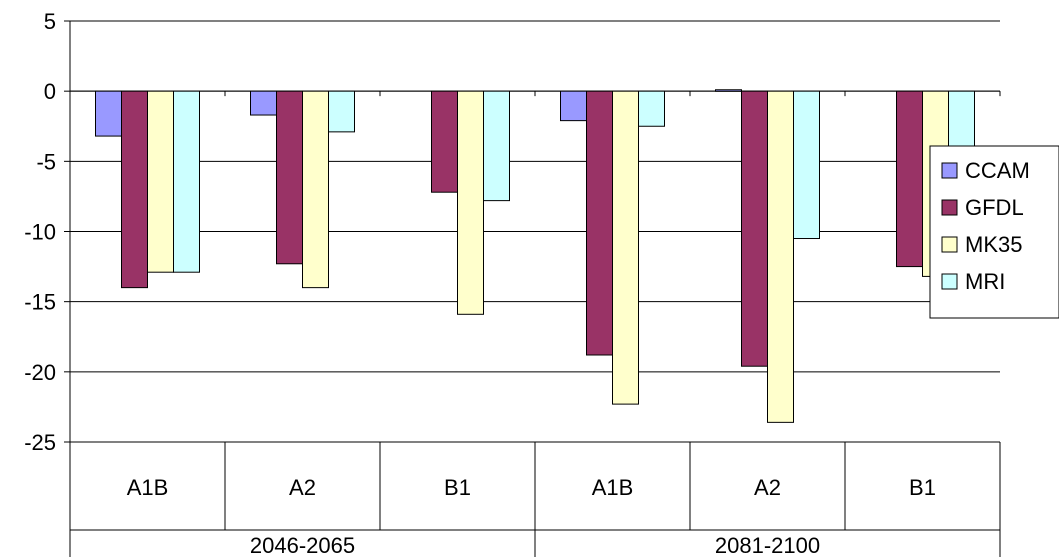 This screenshot has width=1059, height=557. Describe the element at coordinates (985, 281) in the screenshot. I see `legend-label: MRI` at that location.